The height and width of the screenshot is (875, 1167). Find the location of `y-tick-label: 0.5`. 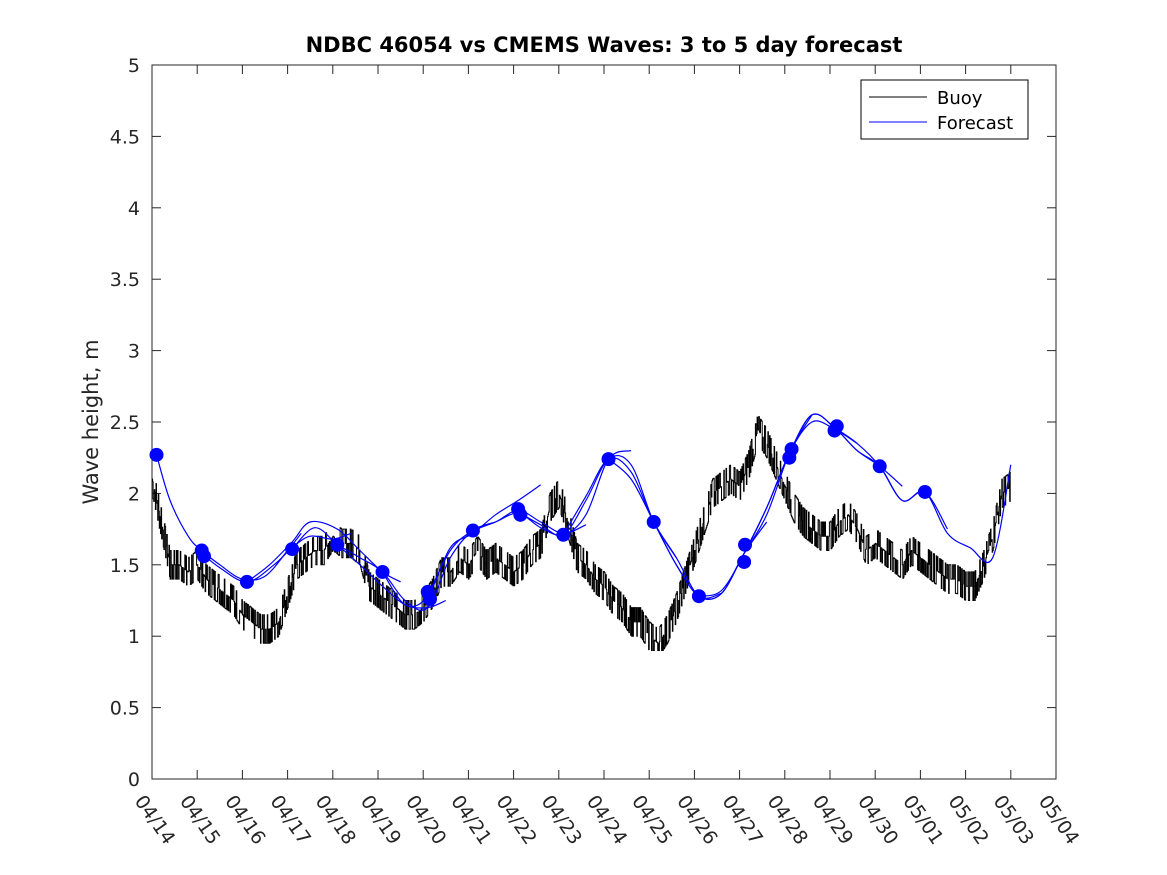

y-tick-label: 0.5 is located at coordinates (125, 709).